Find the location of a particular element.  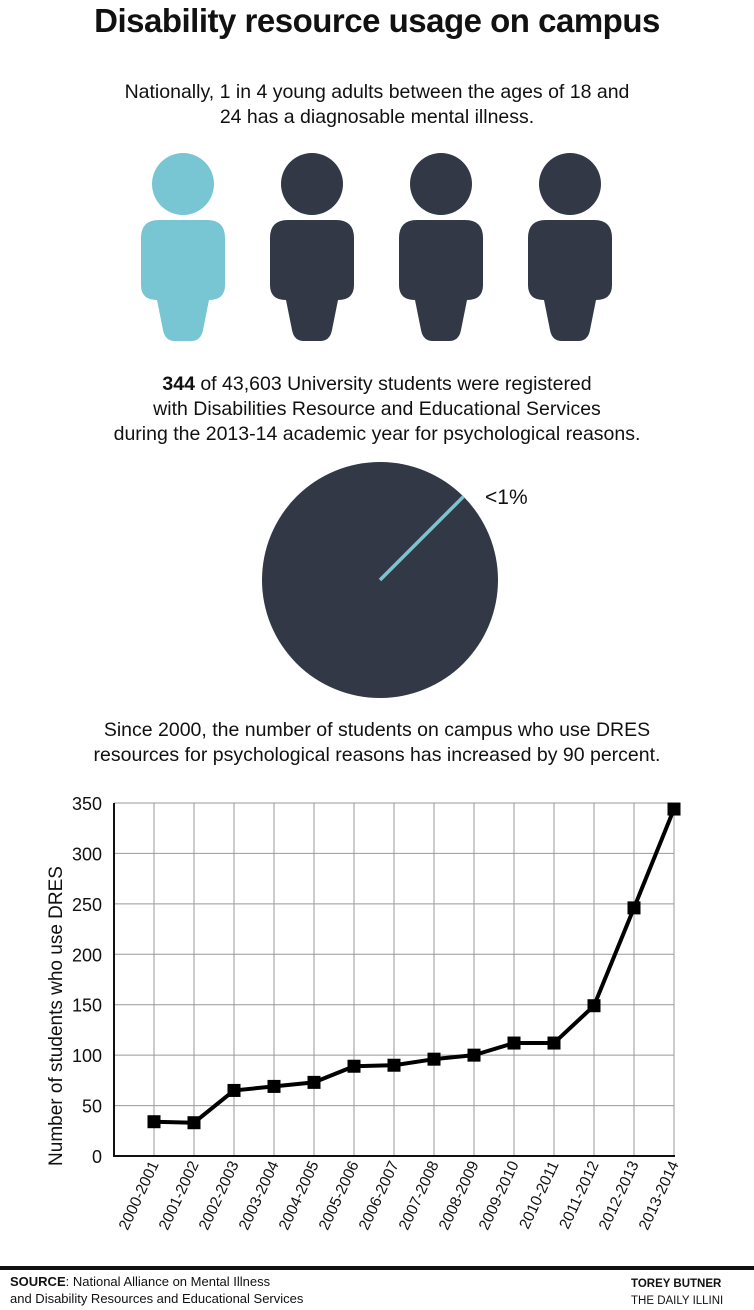

pie-slice-psychological is located at coordinates (421, 538).